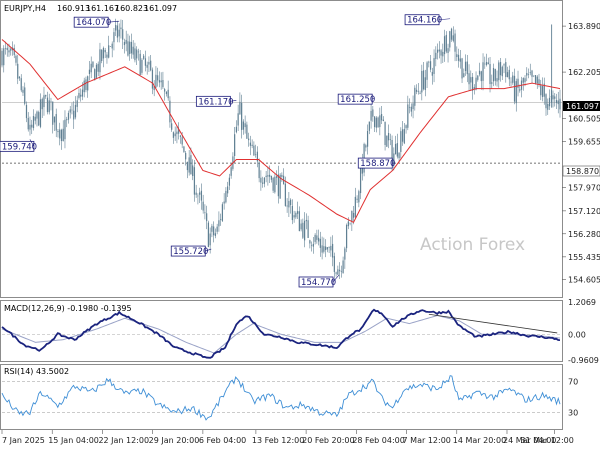  I want to click on swing-callout-label: 155.720, so click(190, 252).